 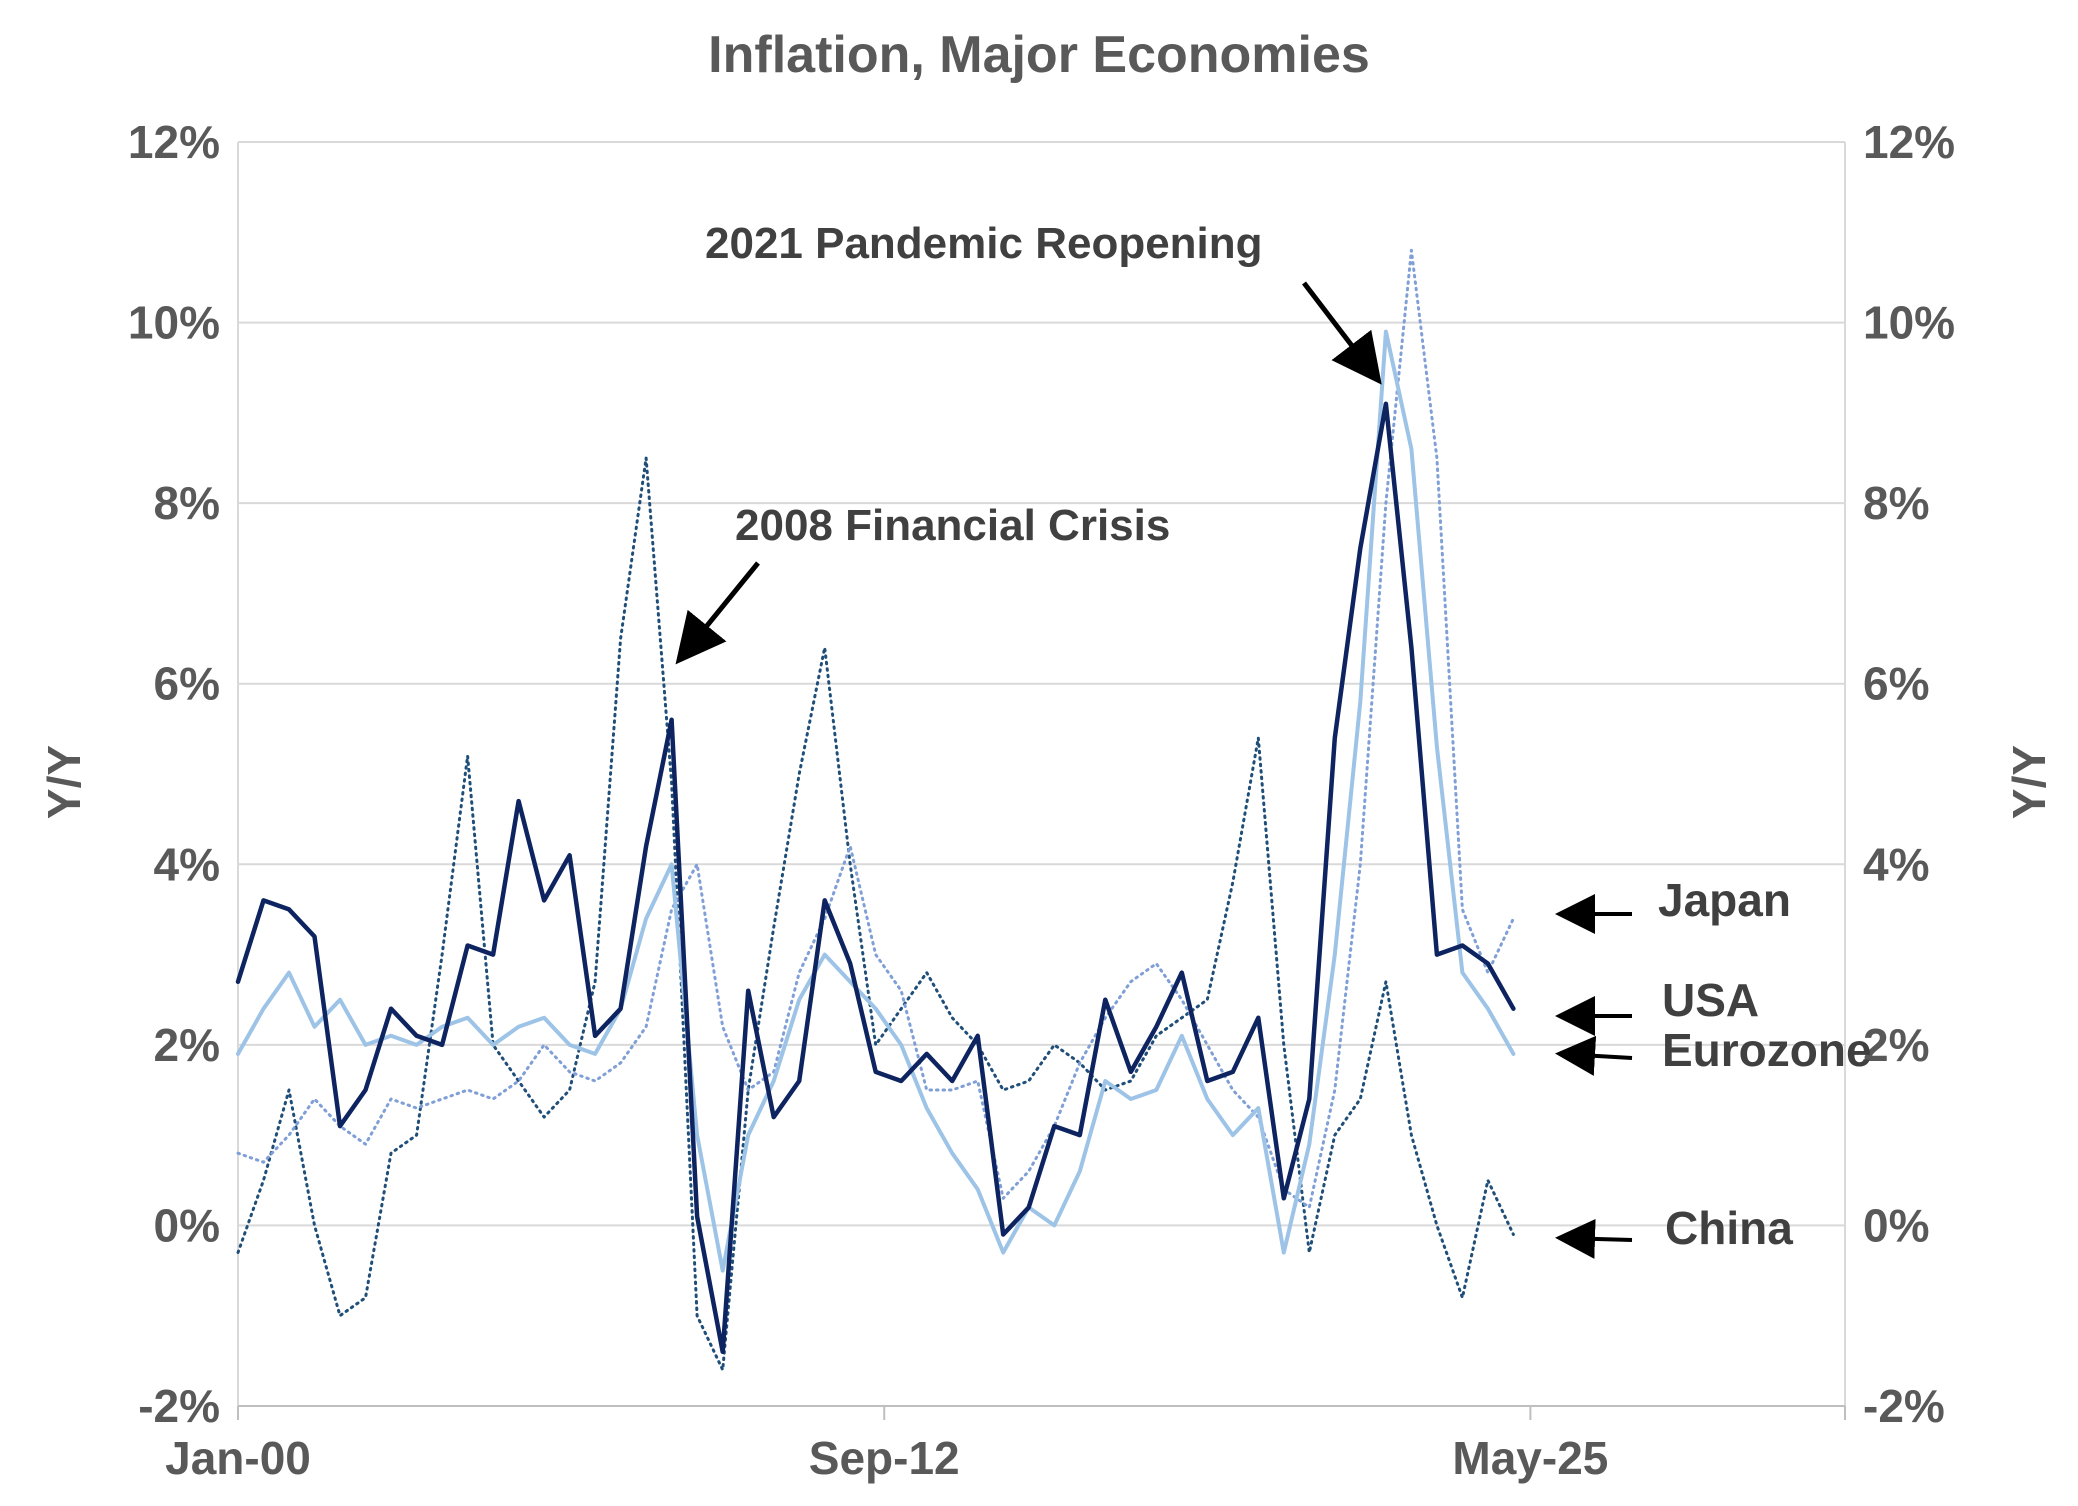 What do you see at coordinates (1710, 1000) in the screenshot?
I see `end-label-usa: USA` at bounding box center [1710, 1000].